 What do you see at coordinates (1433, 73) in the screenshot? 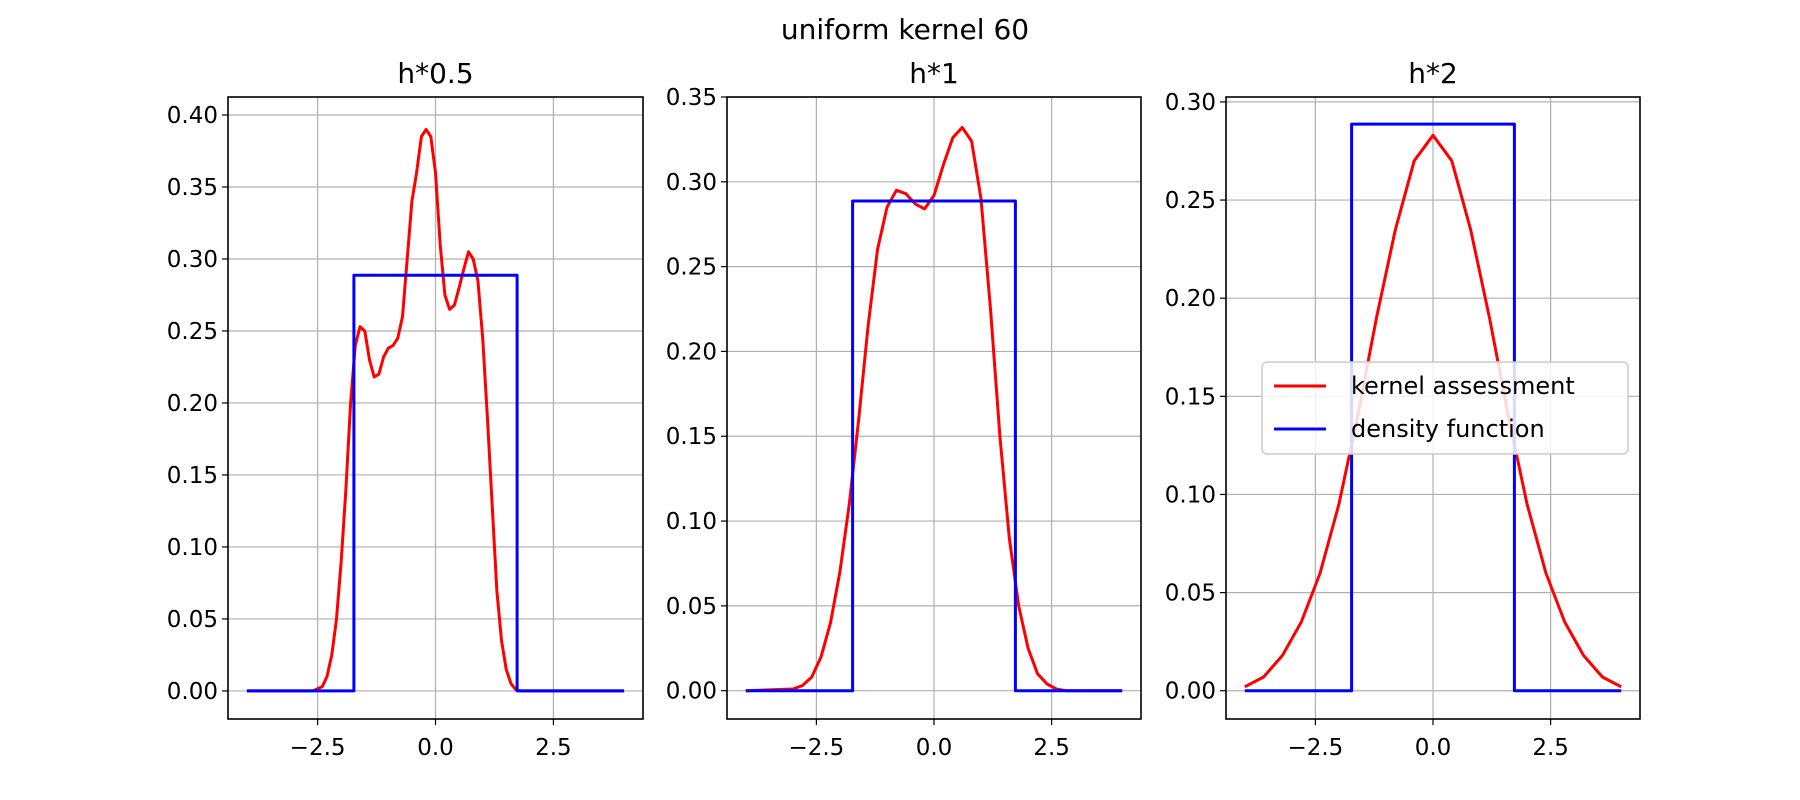
I see `subplot-title: h*2` at bounding box center [1433, 73].